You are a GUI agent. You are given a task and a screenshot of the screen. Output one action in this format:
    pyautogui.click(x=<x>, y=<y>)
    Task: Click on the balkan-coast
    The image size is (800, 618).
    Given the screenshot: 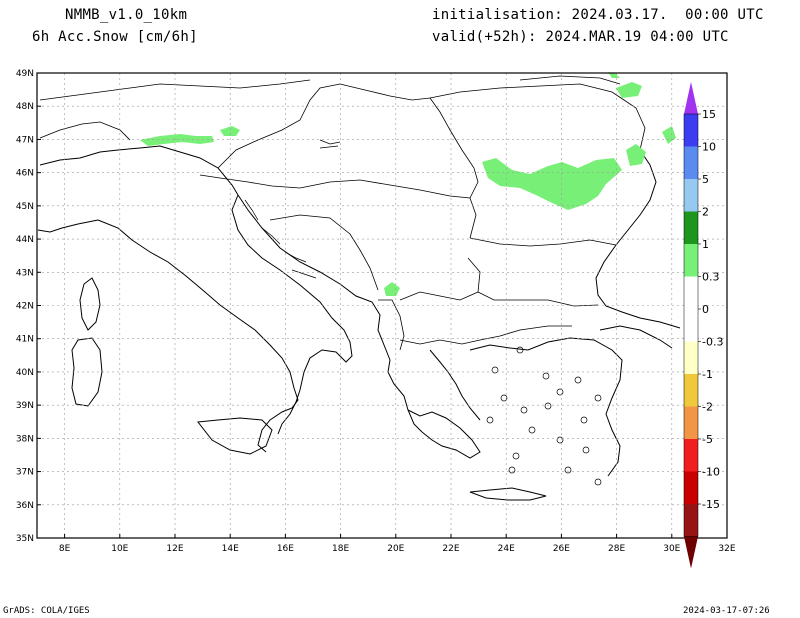 What is the action you would take?
    pyautogui.click(x=330, y=313)
    